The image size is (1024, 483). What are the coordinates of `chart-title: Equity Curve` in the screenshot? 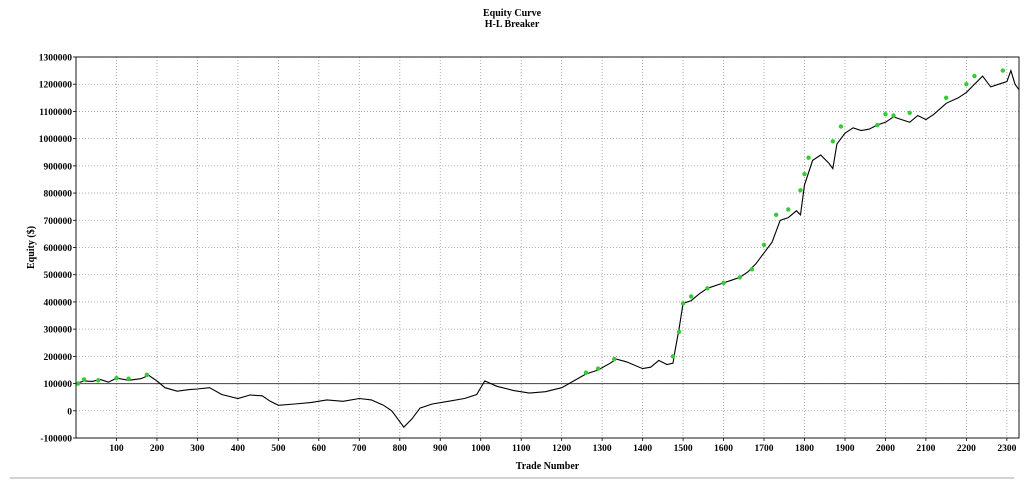 It's located at (512, 13).